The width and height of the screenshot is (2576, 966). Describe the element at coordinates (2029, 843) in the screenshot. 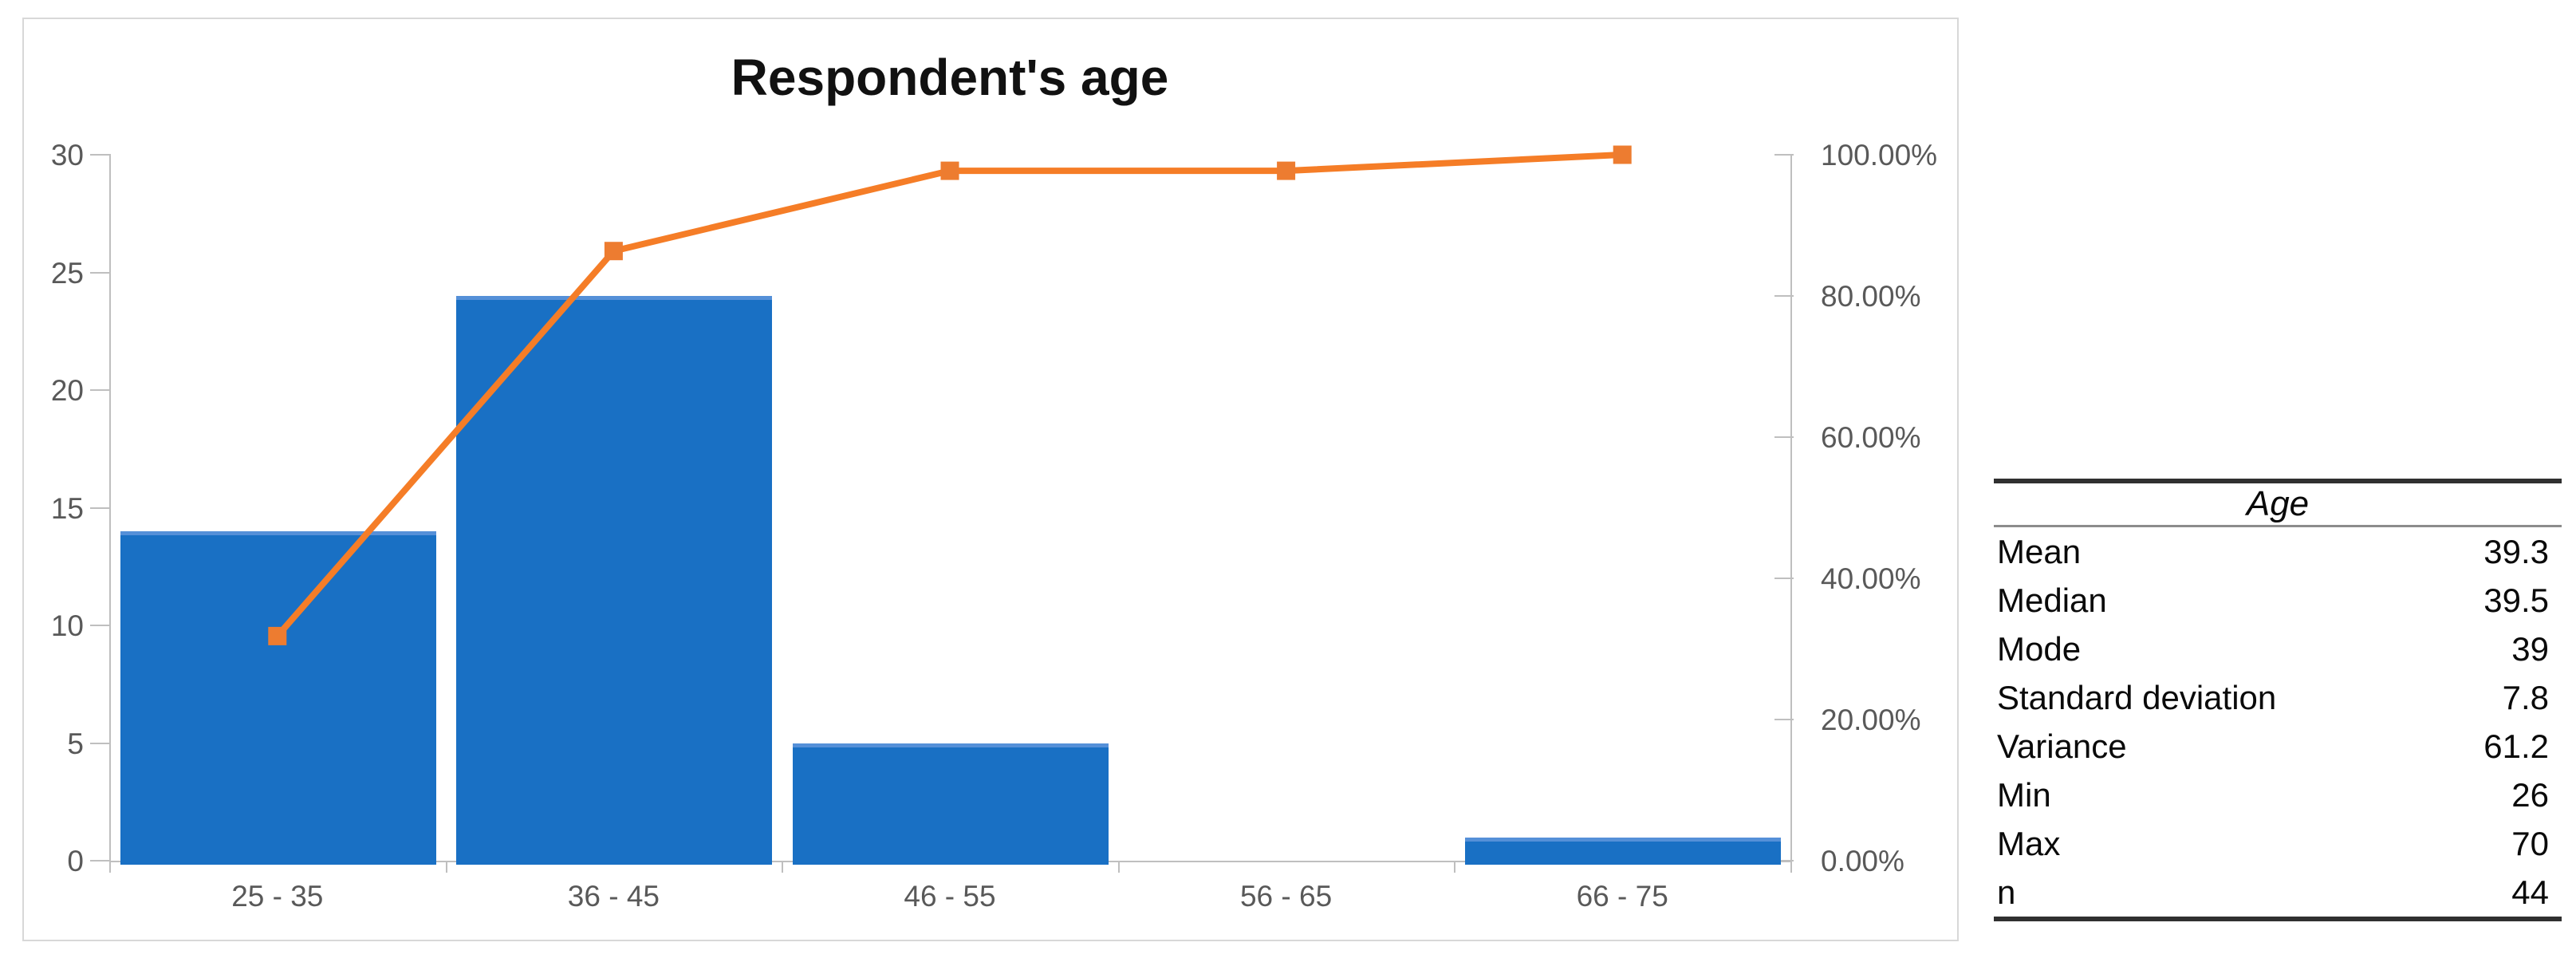

I see `stat-label: Max` at that location.